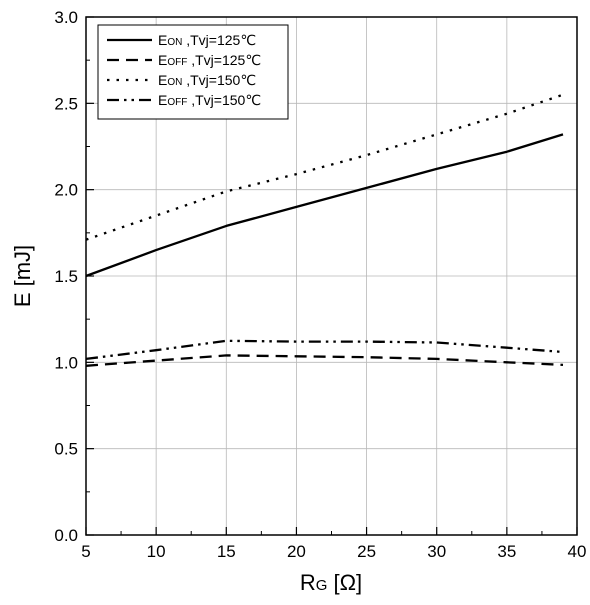  I want to click on x-axis-title: RG [Ω], so click(331, 582).